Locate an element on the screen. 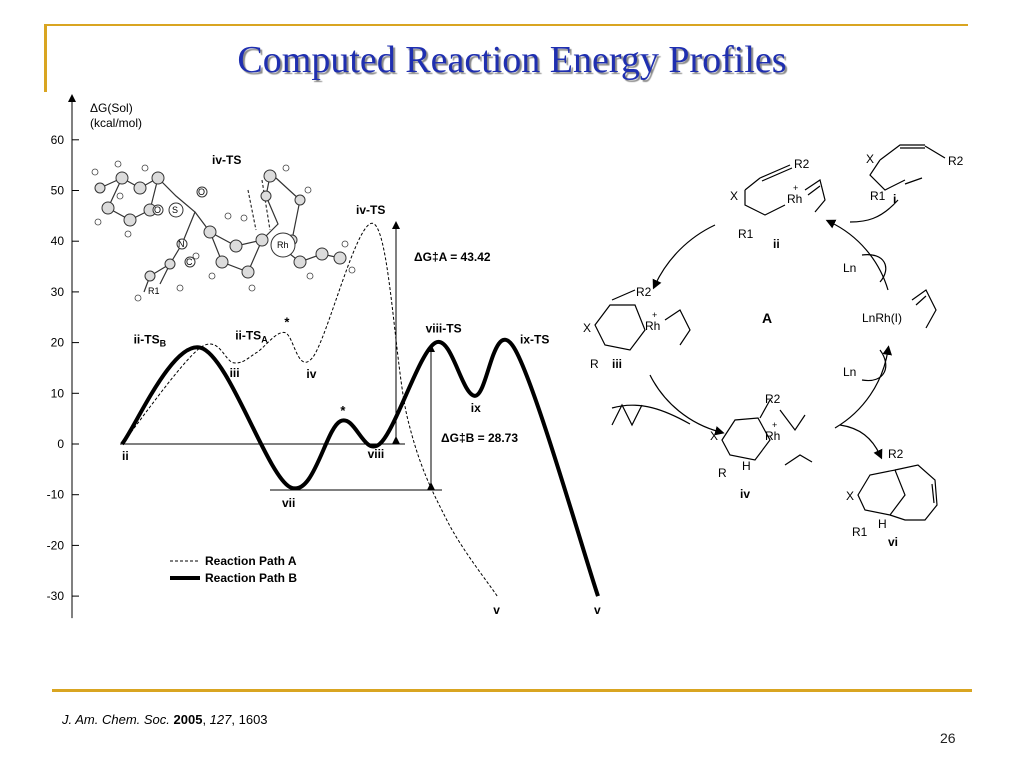 The width and height of the screenshot is (1024, 768). iv-r: R is located at coordinates (722, 473).